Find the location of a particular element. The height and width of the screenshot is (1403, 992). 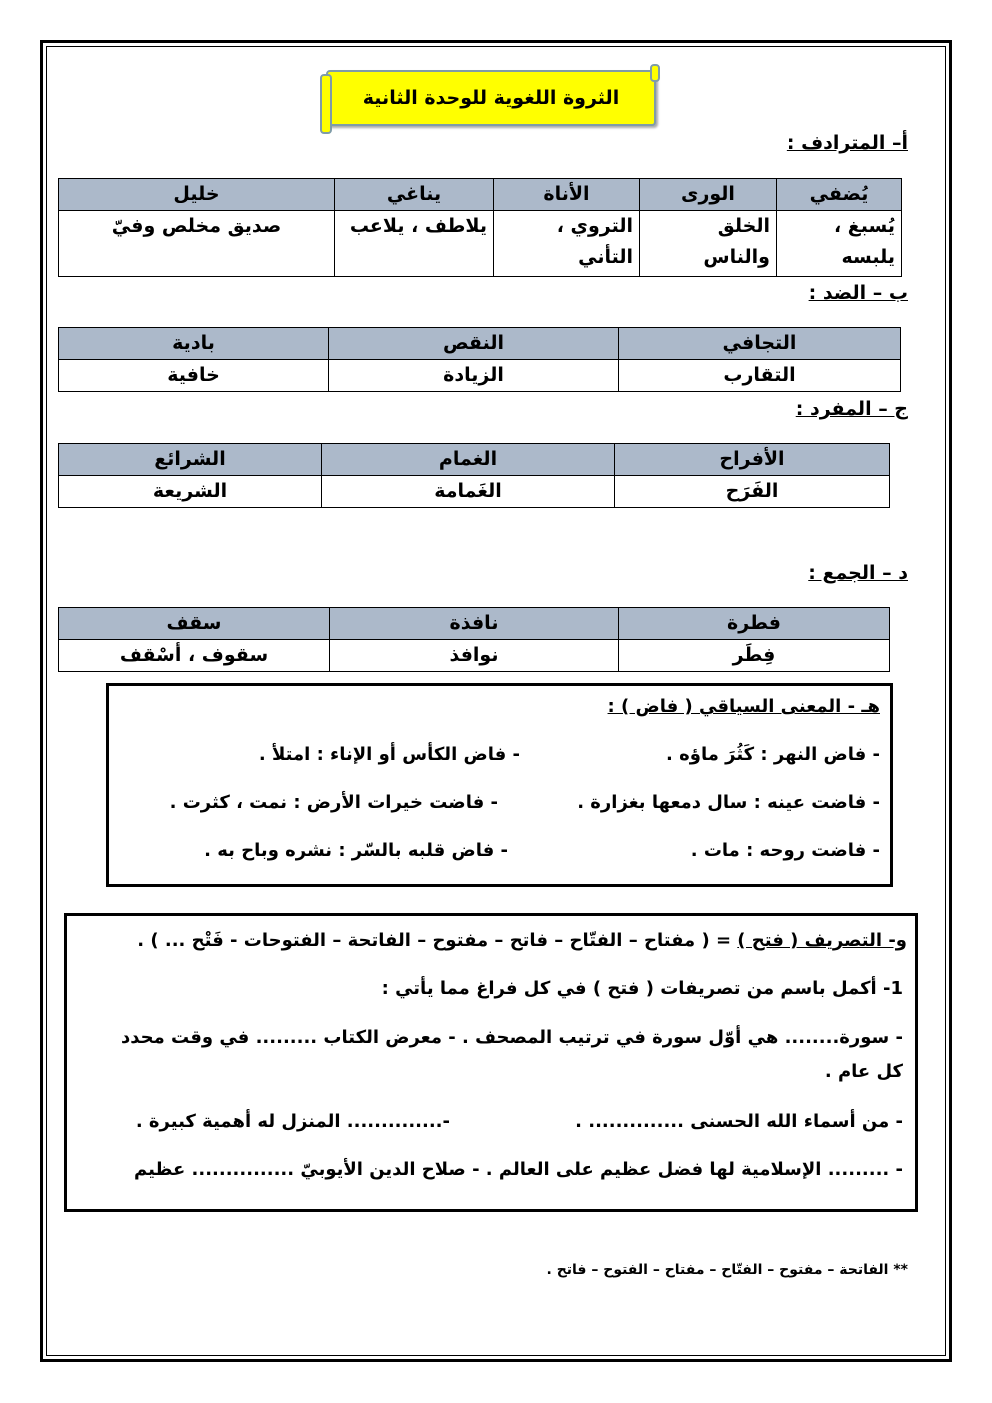

header-cell: نافذة is located at coordinates (474, 623).